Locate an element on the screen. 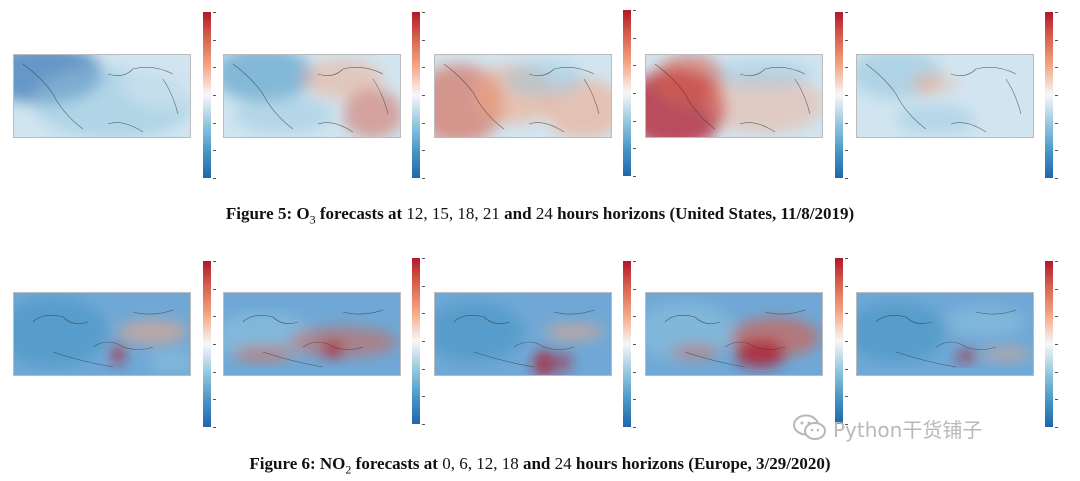 The image size is (1080, 481). horizon-value: 6, is located at coordinates (465, 463).